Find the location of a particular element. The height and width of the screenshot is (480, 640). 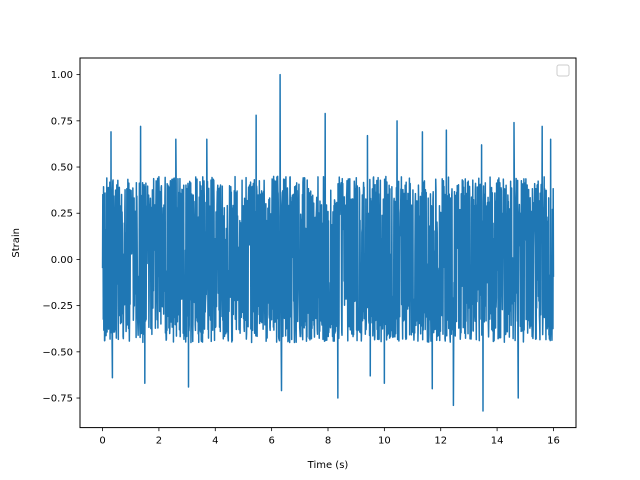

y-tick-label: 0.75 is located at coordinates (62, 121).